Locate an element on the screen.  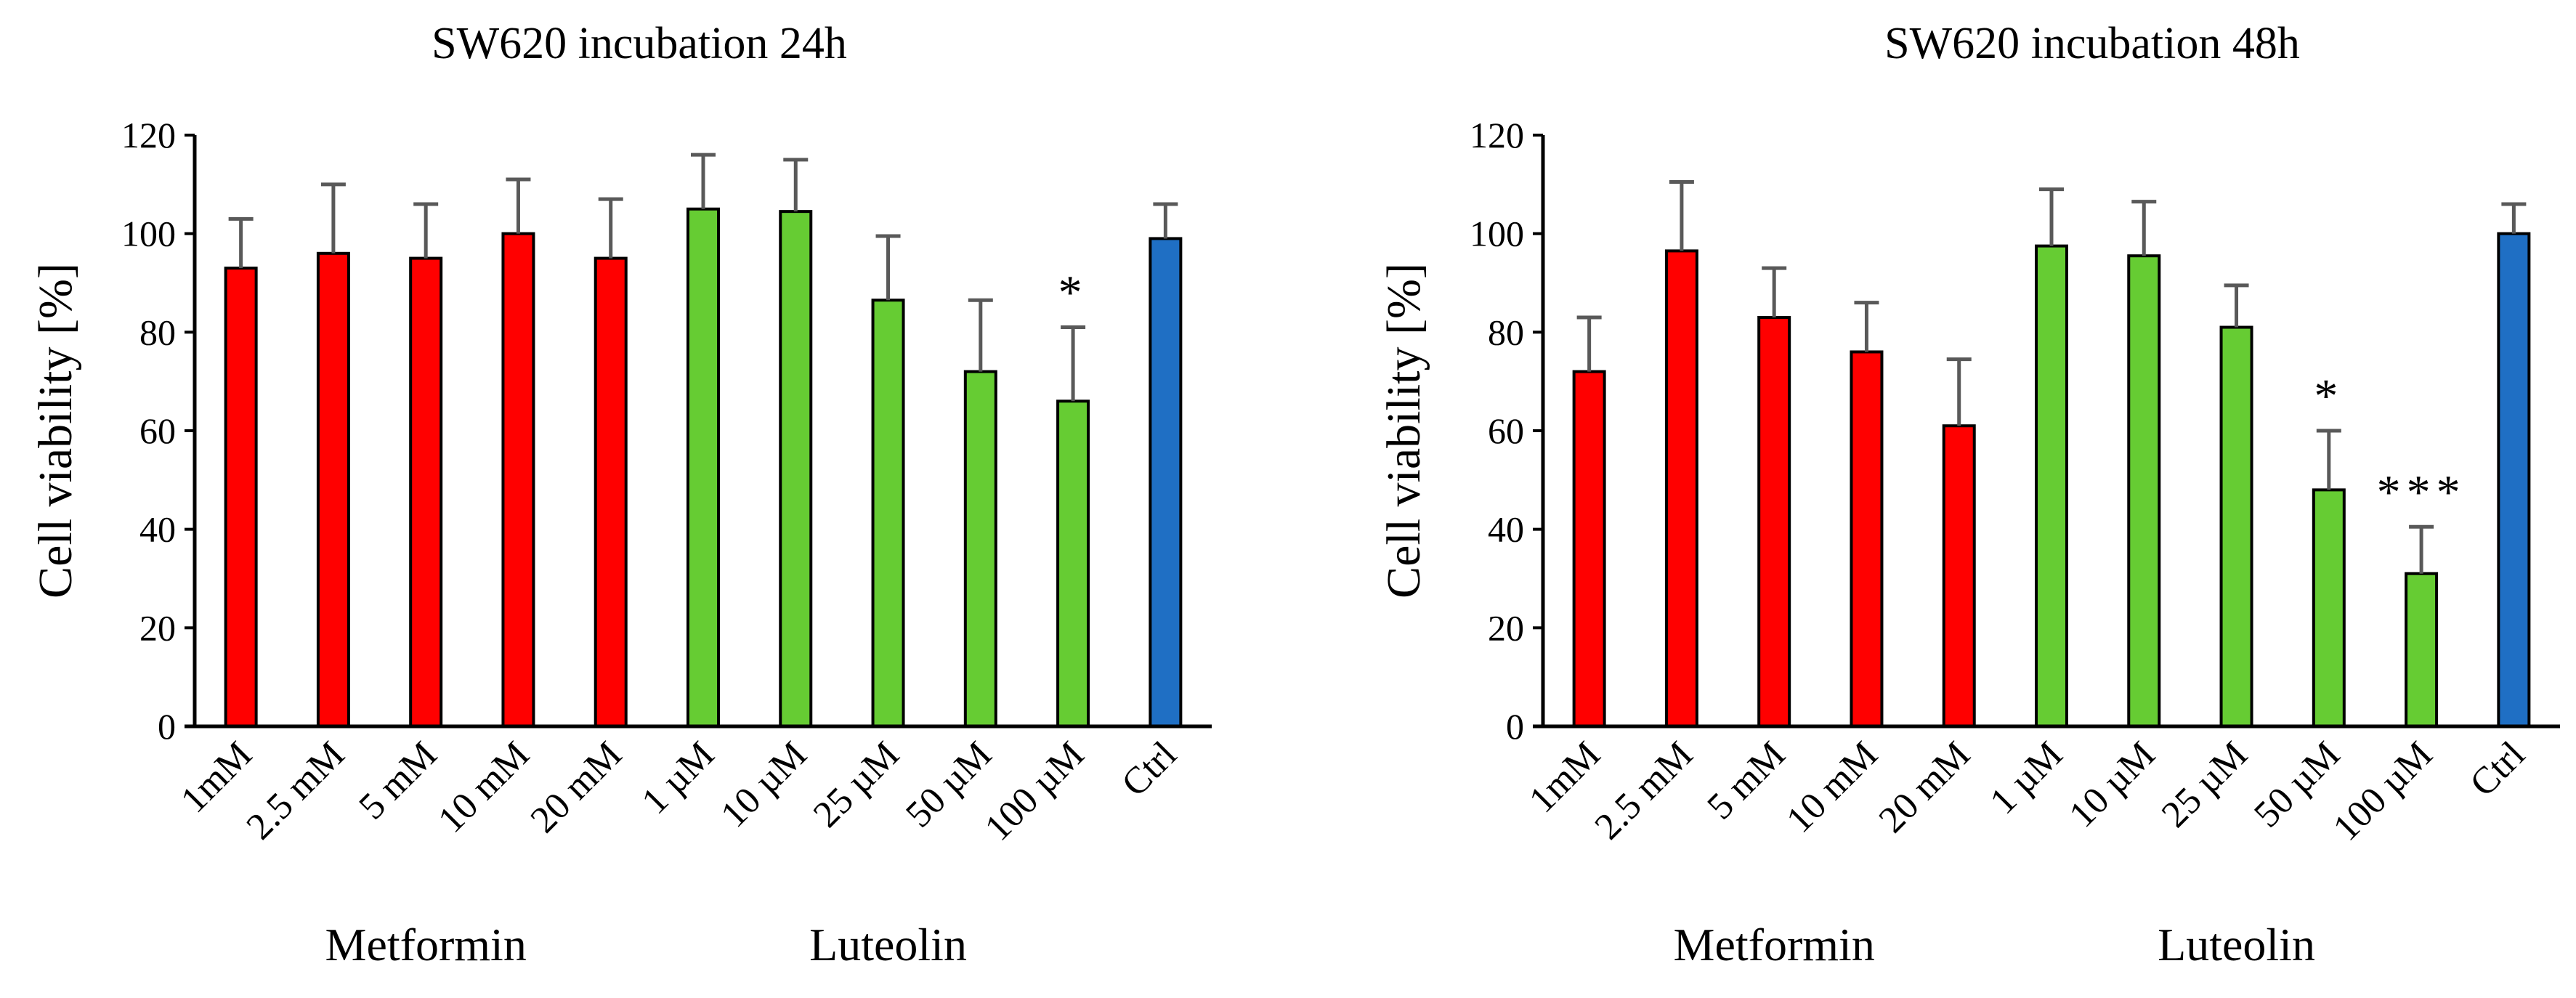
chart-title: SW620 incubation 24h is located at coordinates (639, 43).